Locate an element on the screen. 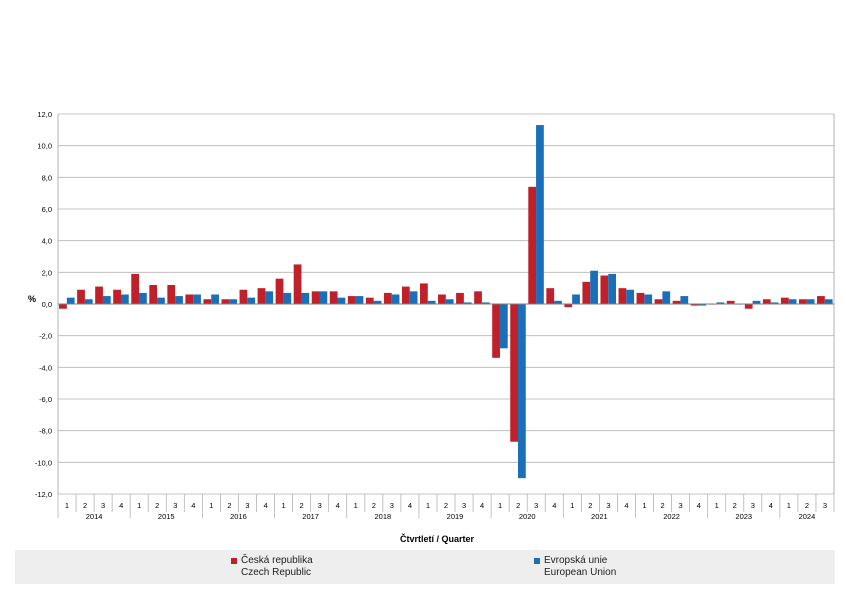  y-tick-label: 2,0 is located at coordinates (47, 272).